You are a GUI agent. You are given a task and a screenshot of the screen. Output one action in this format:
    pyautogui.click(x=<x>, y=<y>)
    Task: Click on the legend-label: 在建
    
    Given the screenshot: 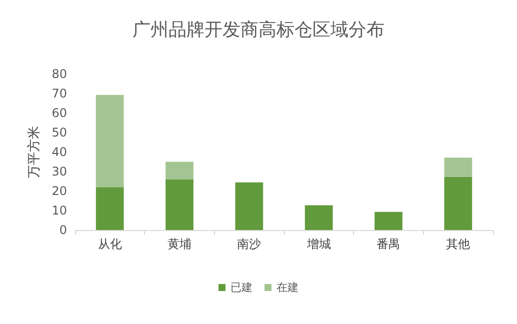 What is the action you would take?
    pyautogui.click(x=287, y=287)
    